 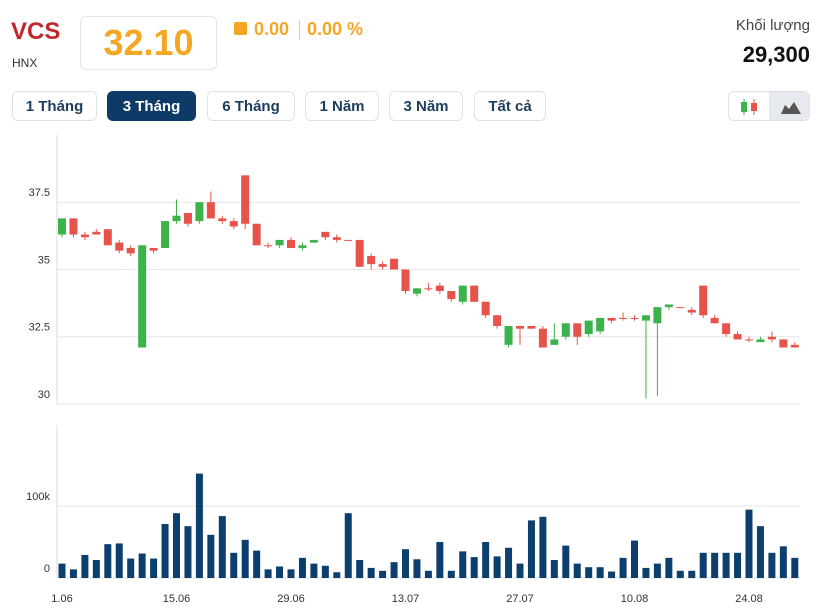 I want to click on exchange: HNX, so click(x=25, y=63).